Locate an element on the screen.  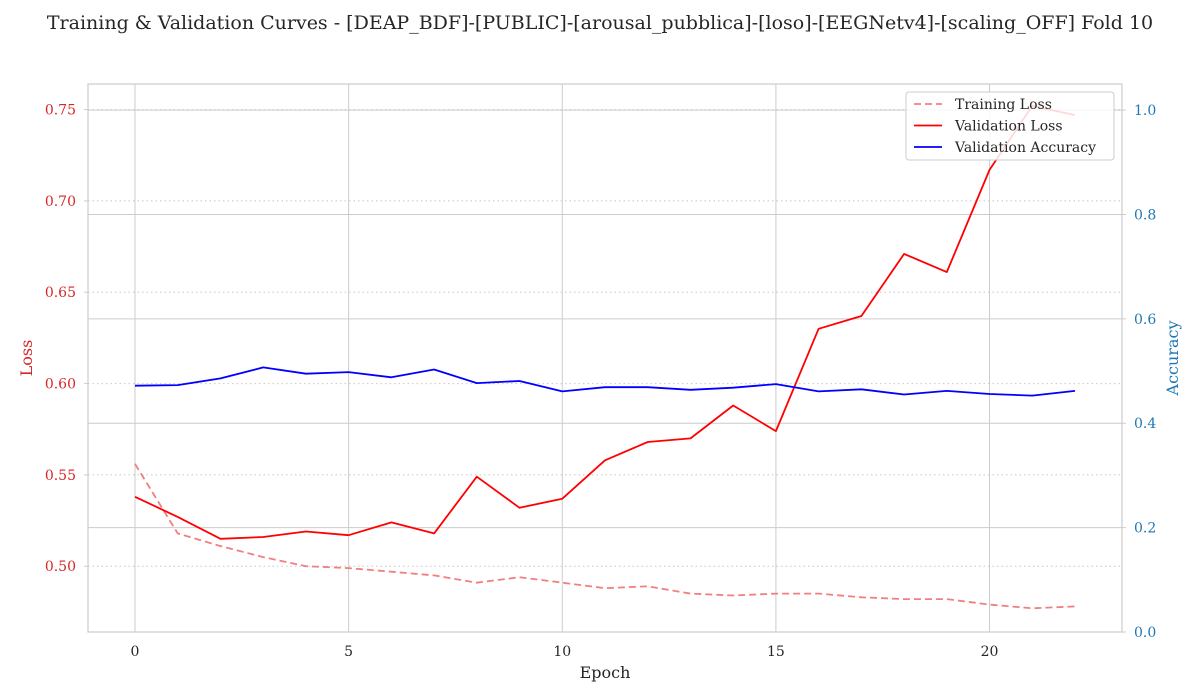
legend-label: Validation Accuracy is located at coordinates (1025, 148).